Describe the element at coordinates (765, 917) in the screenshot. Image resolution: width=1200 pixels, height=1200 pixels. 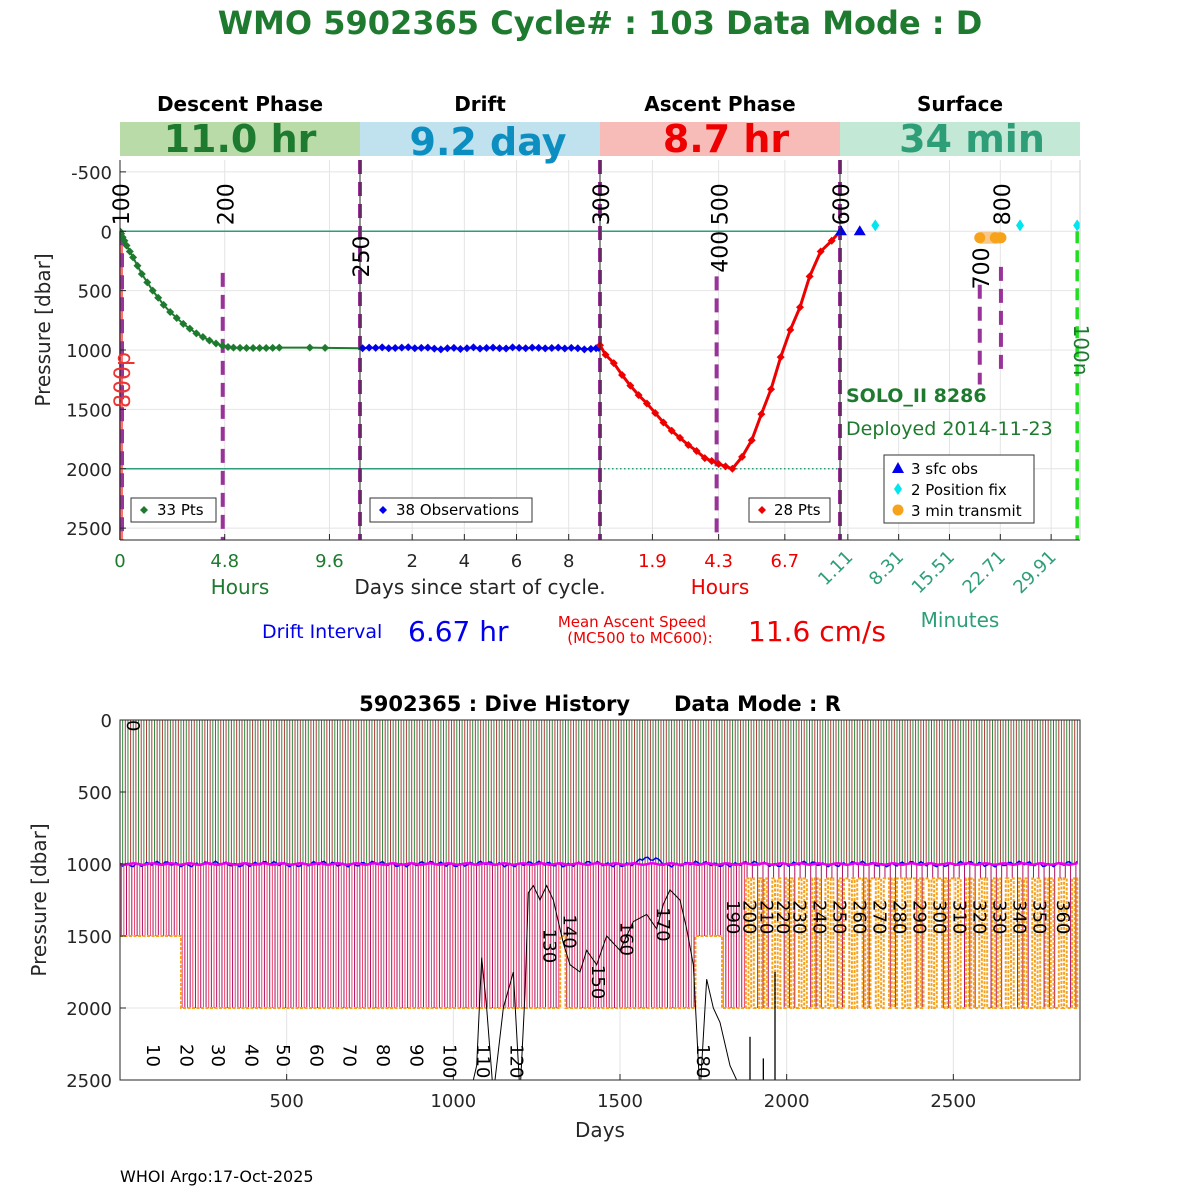
I see `cycle-label-210: 210` at that location.